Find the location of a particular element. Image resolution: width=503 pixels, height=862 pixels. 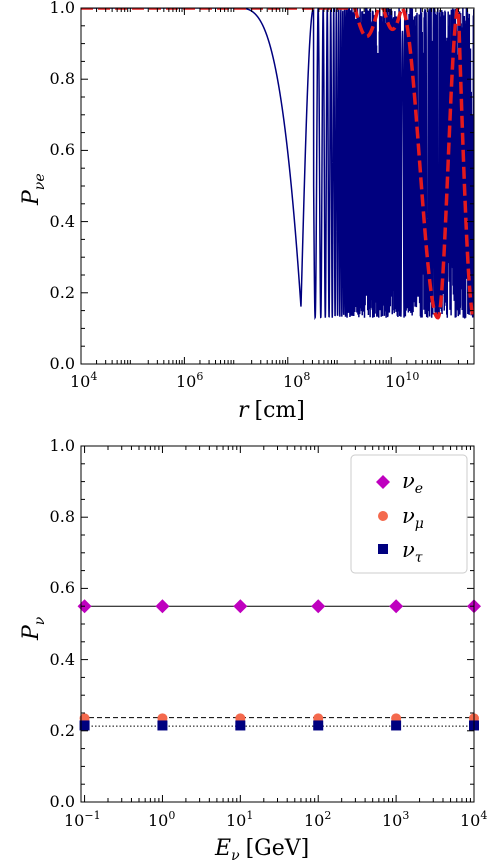

tick-exp: −1 is located at coordinates (92, 815).